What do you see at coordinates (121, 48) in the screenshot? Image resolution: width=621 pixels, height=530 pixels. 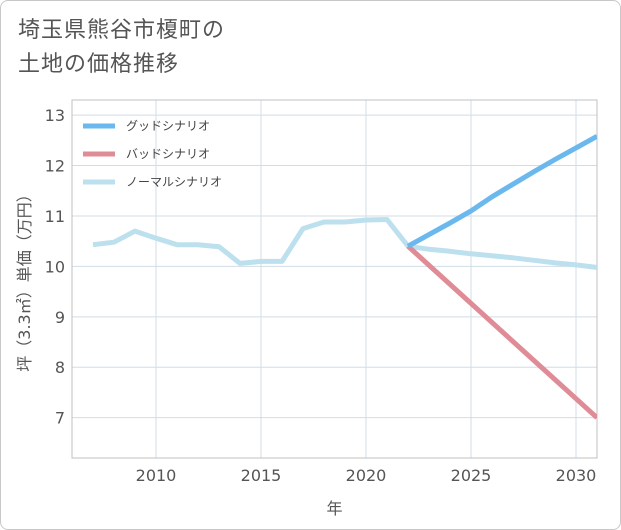 I see `chart-title: 埼玉県熊谷市榎町の 土地の価格推移` at bounding box center [121, 48].